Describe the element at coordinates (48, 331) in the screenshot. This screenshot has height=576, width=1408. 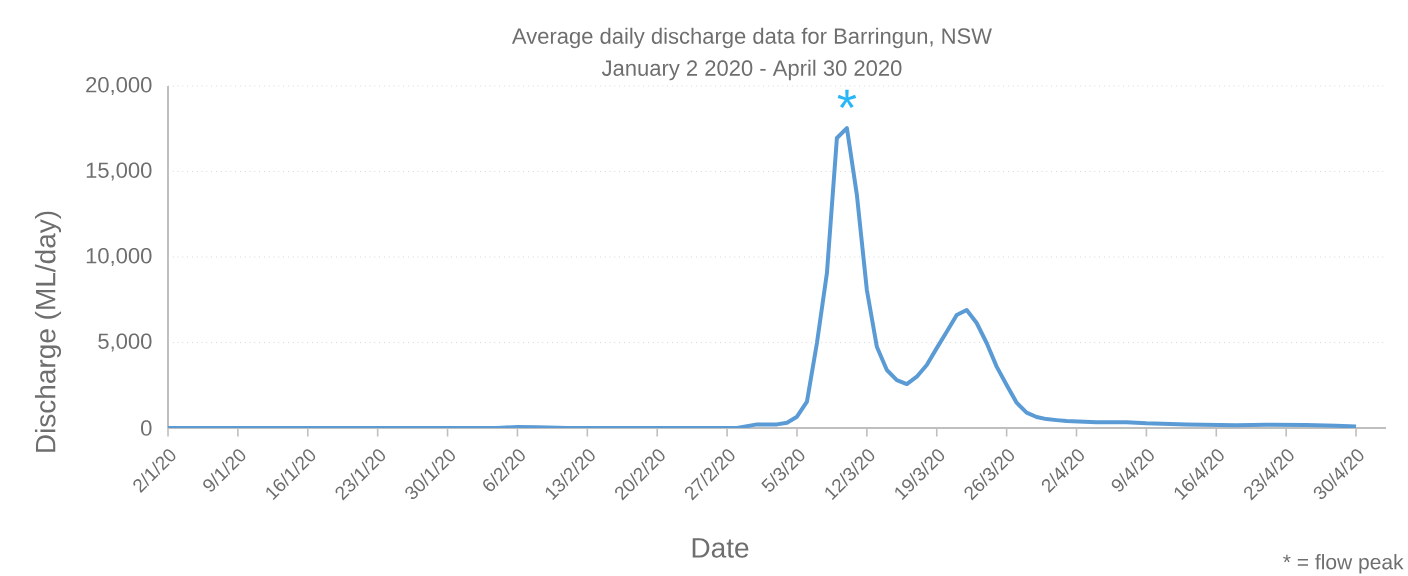
I see `y-axis-title: Discharge (ML/day)` at that location.